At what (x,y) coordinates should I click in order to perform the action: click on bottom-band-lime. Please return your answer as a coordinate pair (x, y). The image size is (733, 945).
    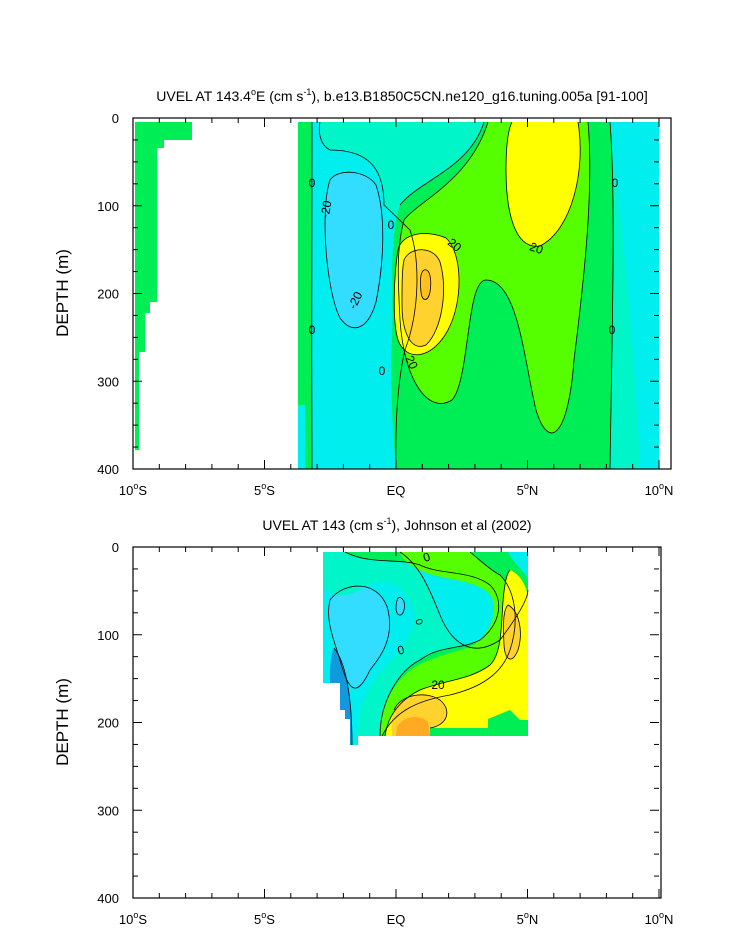
    Looking at the image, I should click on (448, 644).